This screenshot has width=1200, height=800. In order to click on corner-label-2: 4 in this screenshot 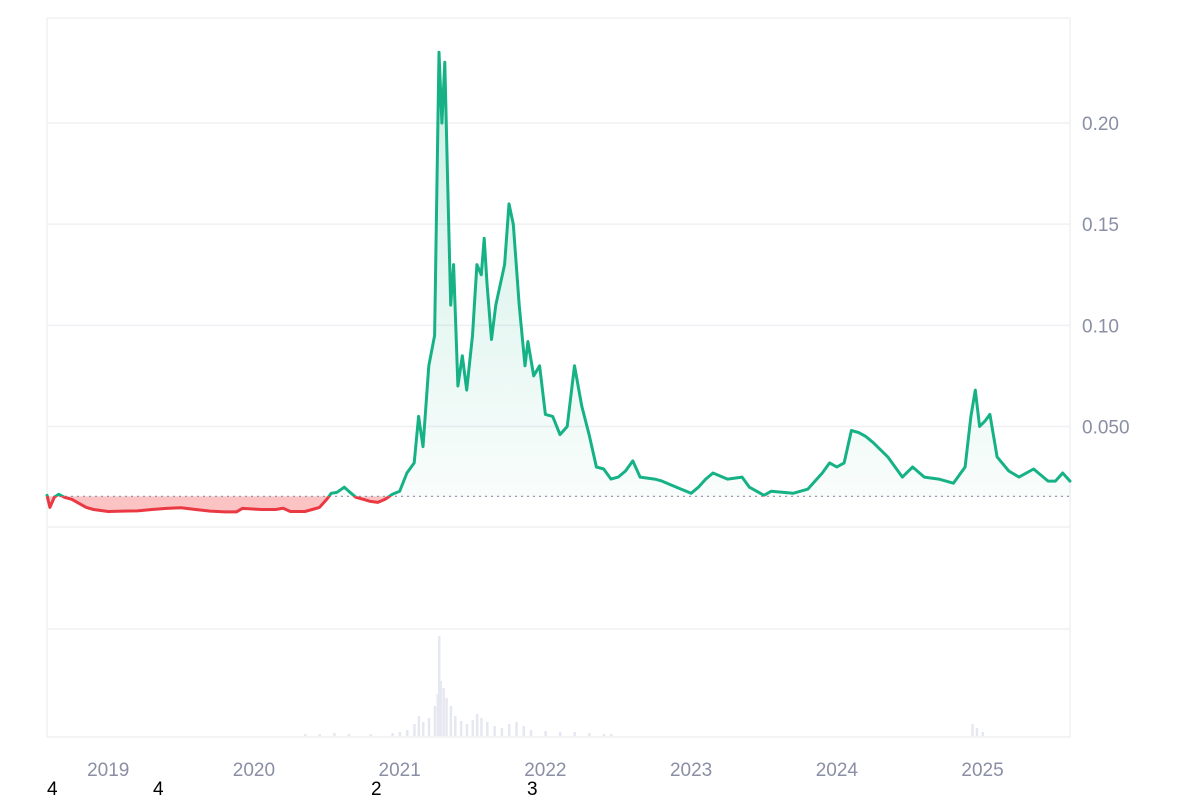, I will do `click(158, 789)`.